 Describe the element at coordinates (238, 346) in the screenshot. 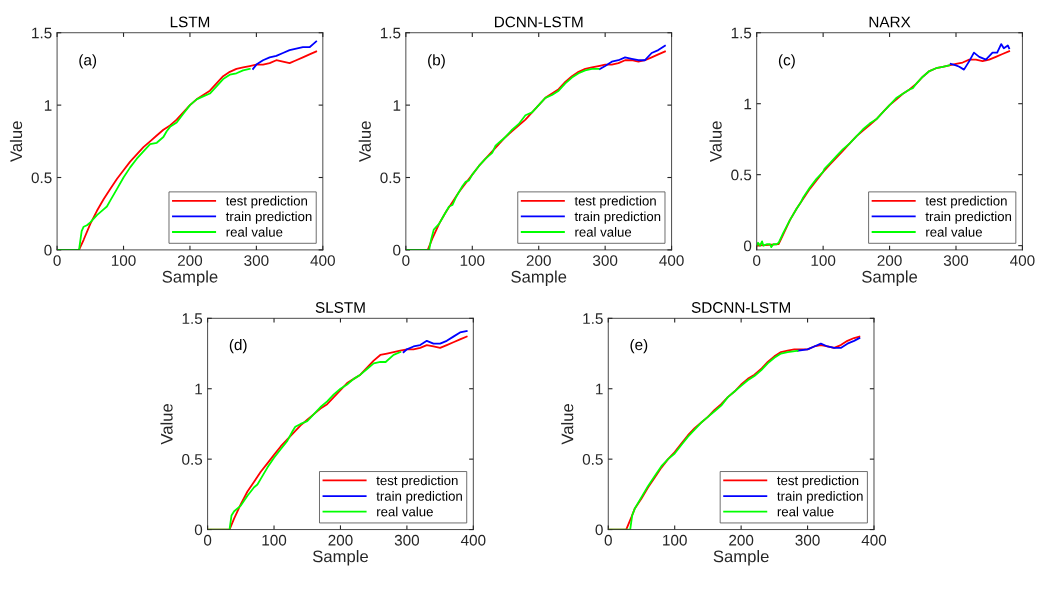

I see `annotation: (d)` at that location.